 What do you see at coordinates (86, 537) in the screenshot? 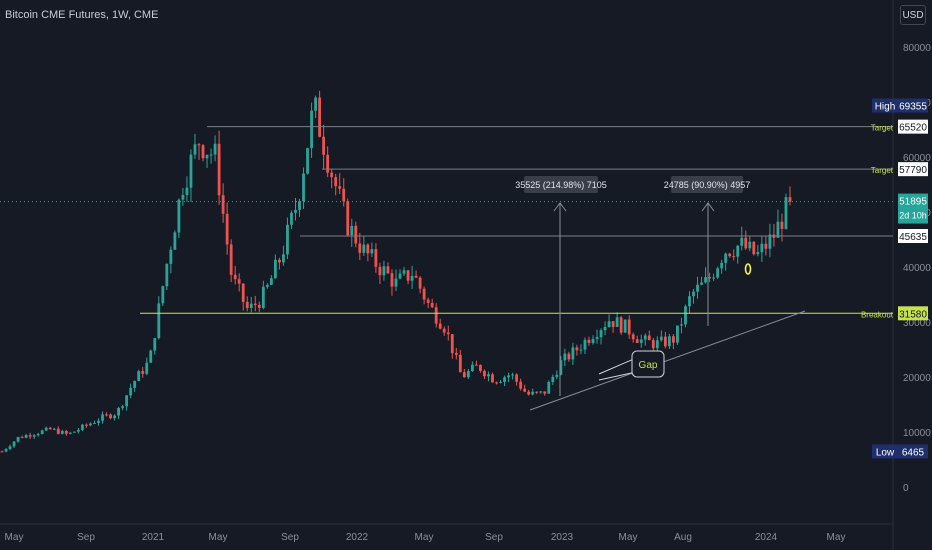
I see `x-axis-tick-label: Sep` at bounding box center [86, 537].